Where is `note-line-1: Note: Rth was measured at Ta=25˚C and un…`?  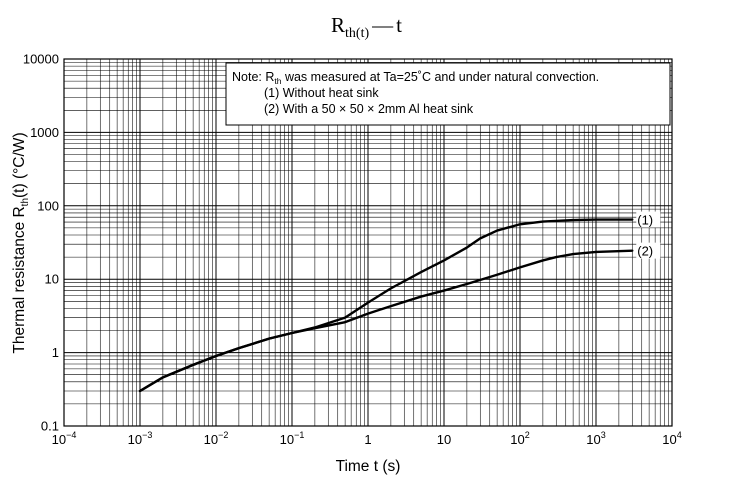 note-line-1: Note: Rth was measured at Ta=25˚C and un… is located at coordinates (415, 78).